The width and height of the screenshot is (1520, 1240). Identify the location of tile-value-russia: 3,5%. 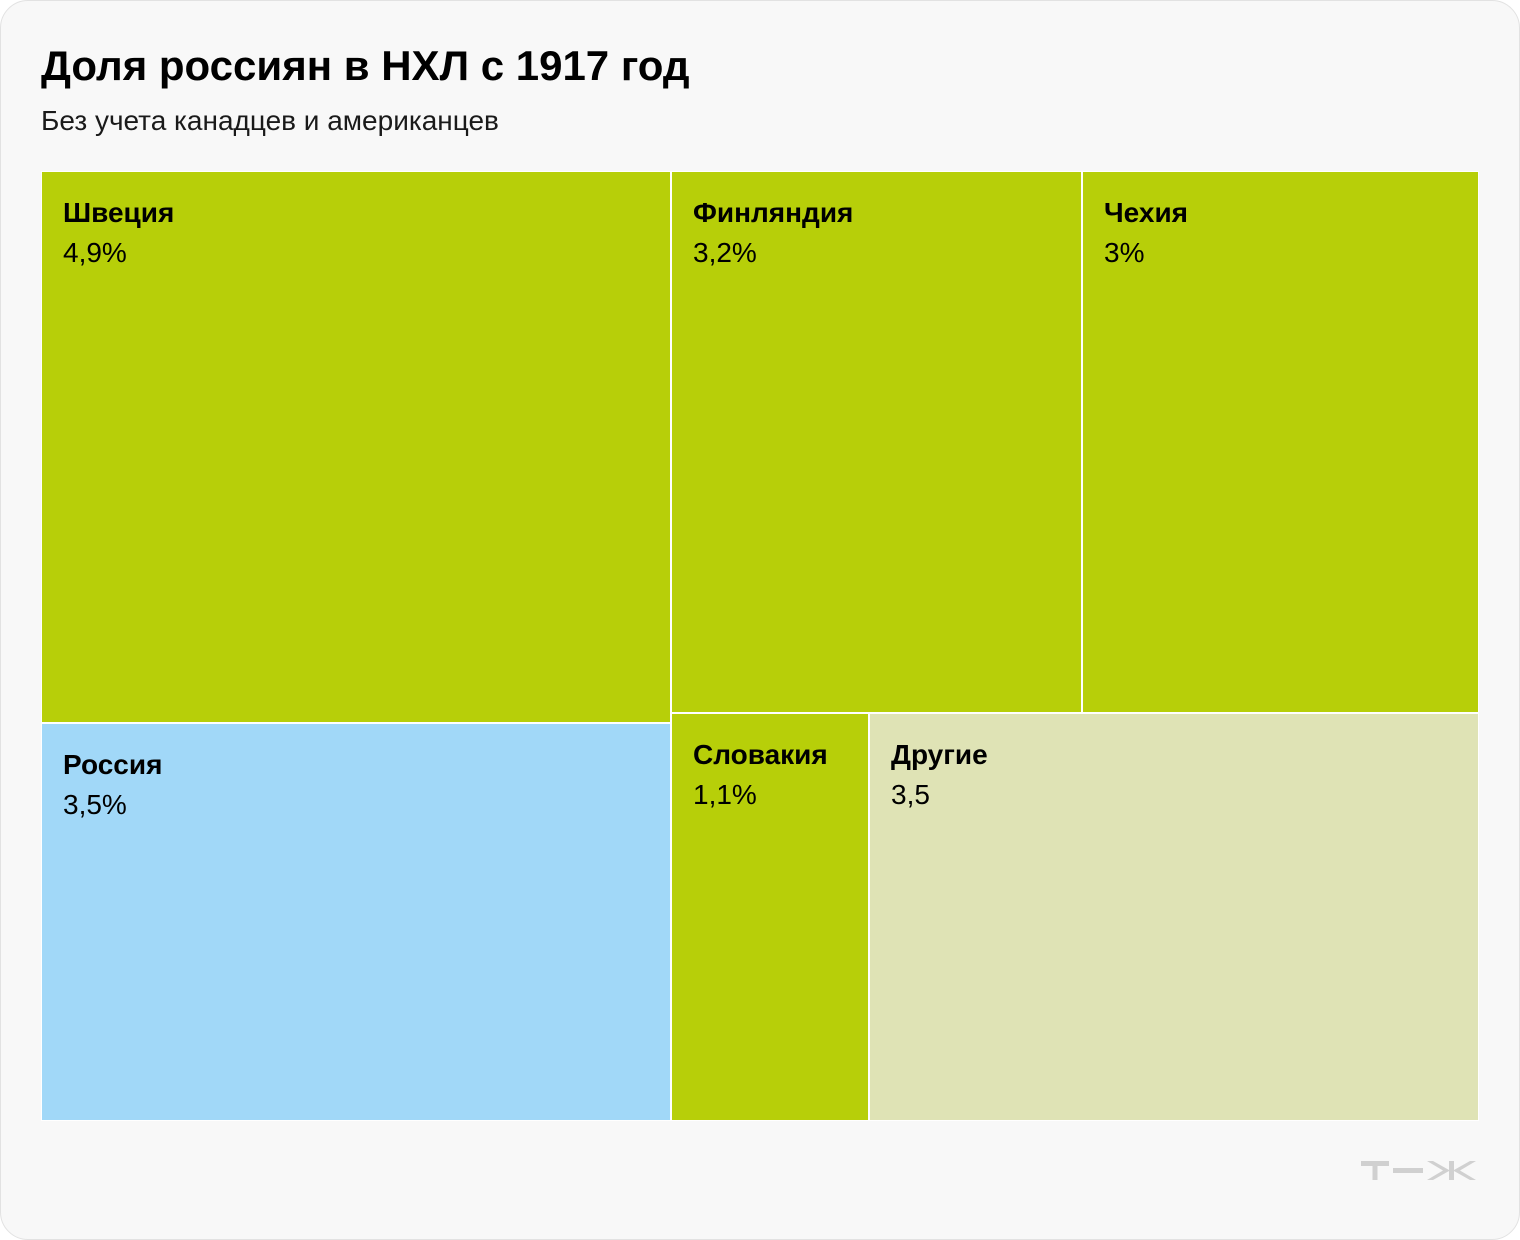
(95, 804).